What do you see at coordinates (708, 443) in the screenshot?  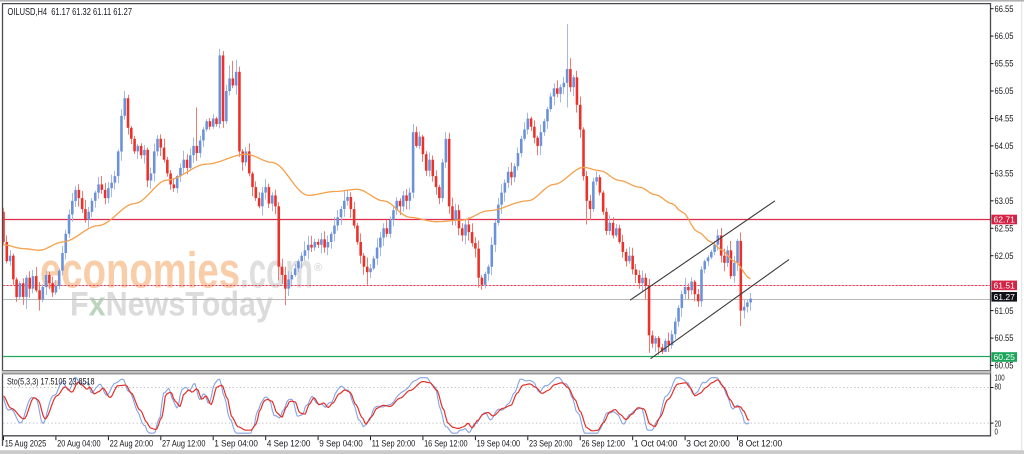 I see `svg-text: 3 Oct 20:00` at bounding box center [708, 443].